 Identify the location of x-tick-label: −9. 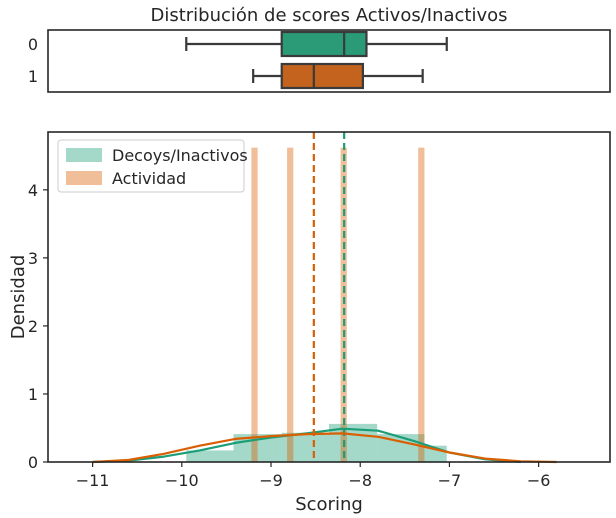
(271, 480).